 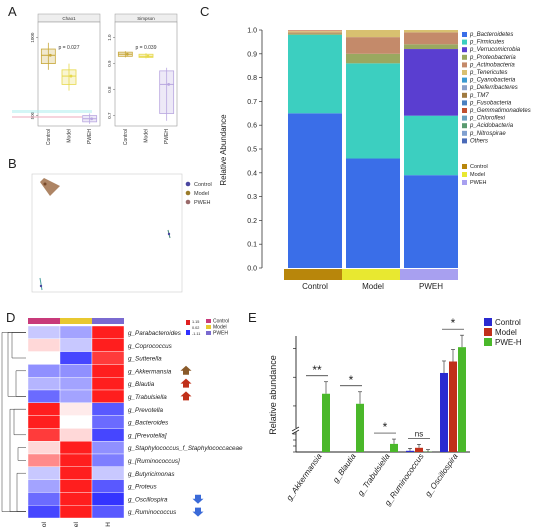 I want to click on subplot-title: Chao1, so click(x=69, y=18).